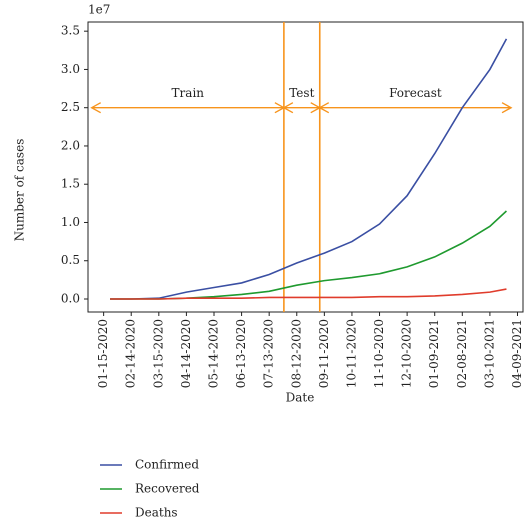 The height and width of the screenshot is (527, 532). Describe the element at coordinates (300, 398) in the screenshot. I see `x-axis-title: Date` at that location.